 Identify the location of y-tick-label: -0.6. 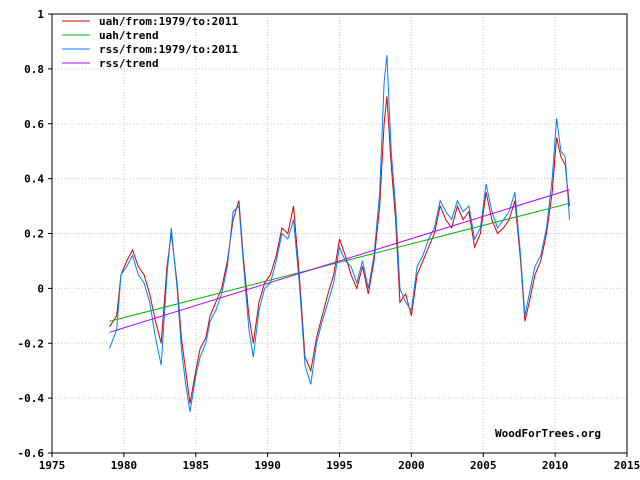
(31, 453).